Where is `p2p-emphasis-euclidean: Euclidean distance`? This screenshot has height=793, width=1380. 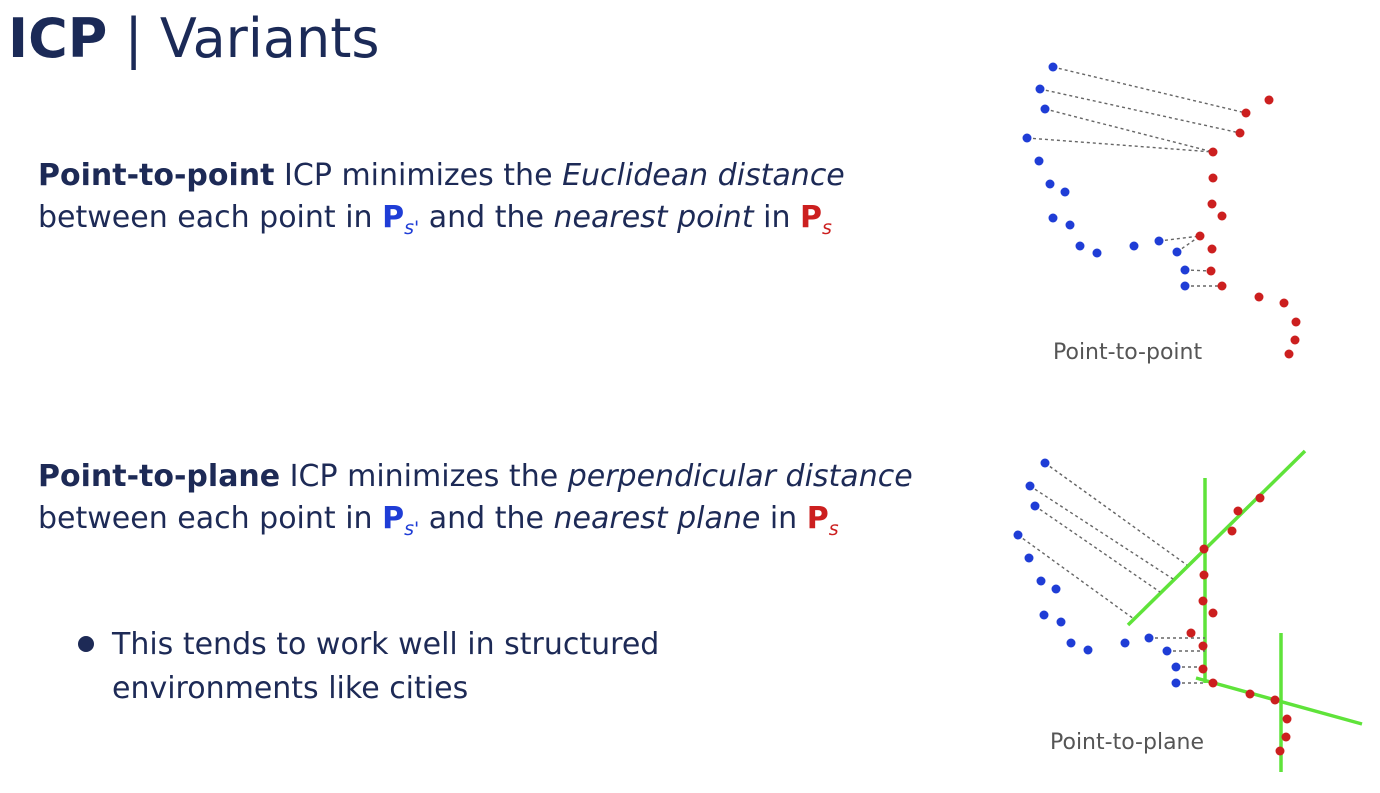
p2p-emphasis-euclidean: Euclidean distance is located at coordinates (703, 175).